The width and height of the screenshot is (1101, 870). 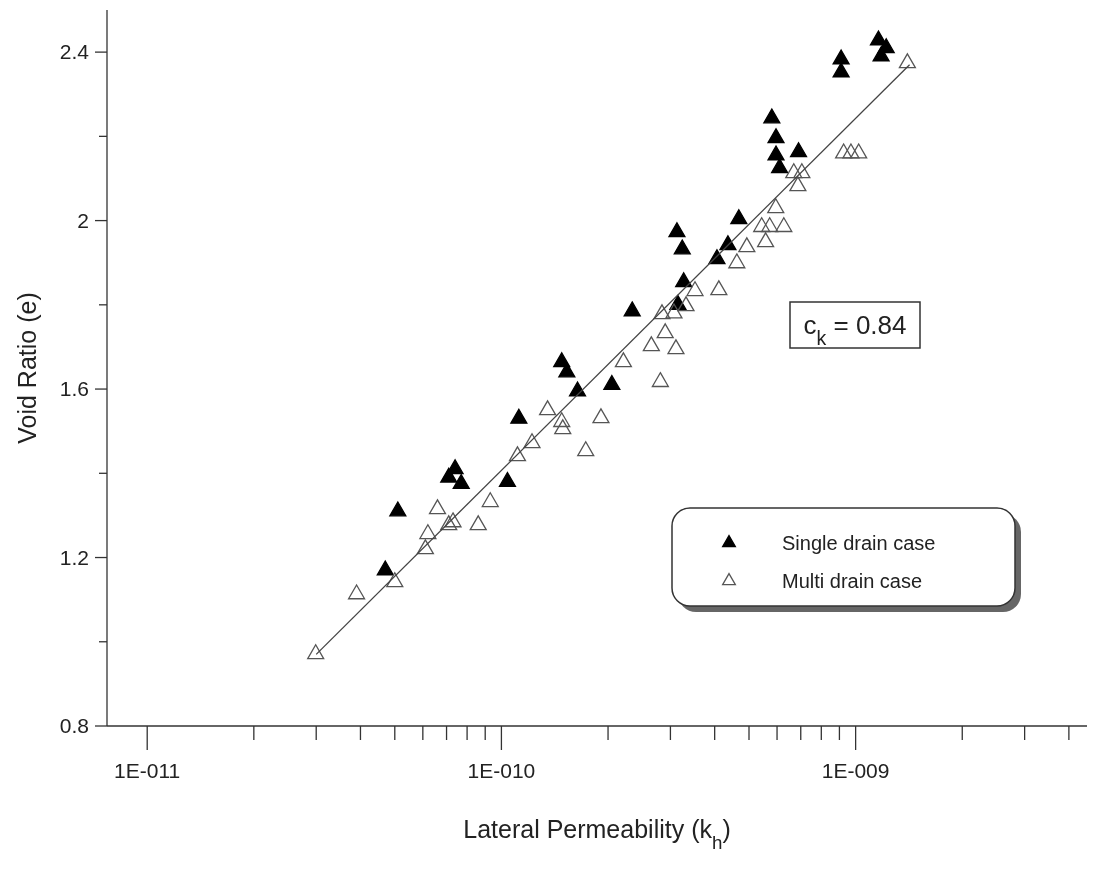 What do you see at coordinates (27, 368) in the screenshot?
I see `y-axis-title: Void Ratio (e)` at bounding box center [27, 368].